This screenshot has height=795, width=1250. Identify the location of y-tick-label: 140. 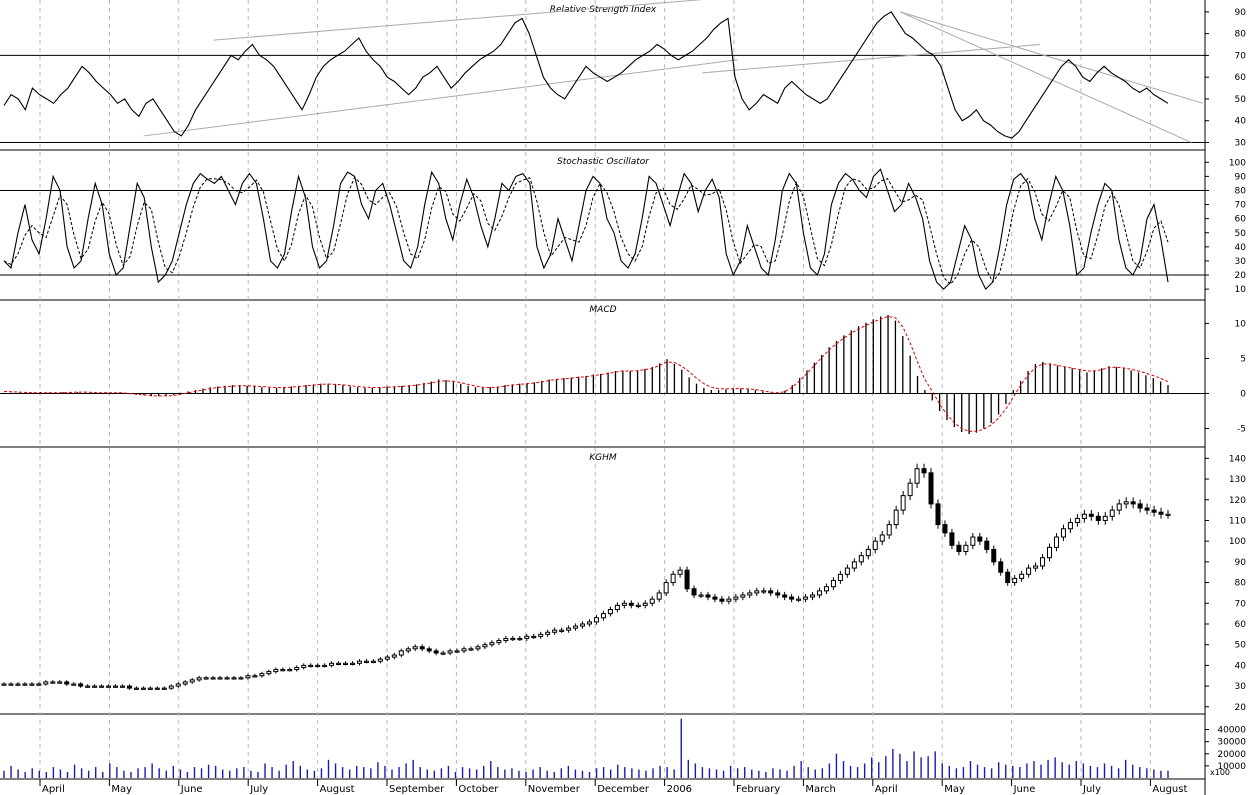
(1237, 459).